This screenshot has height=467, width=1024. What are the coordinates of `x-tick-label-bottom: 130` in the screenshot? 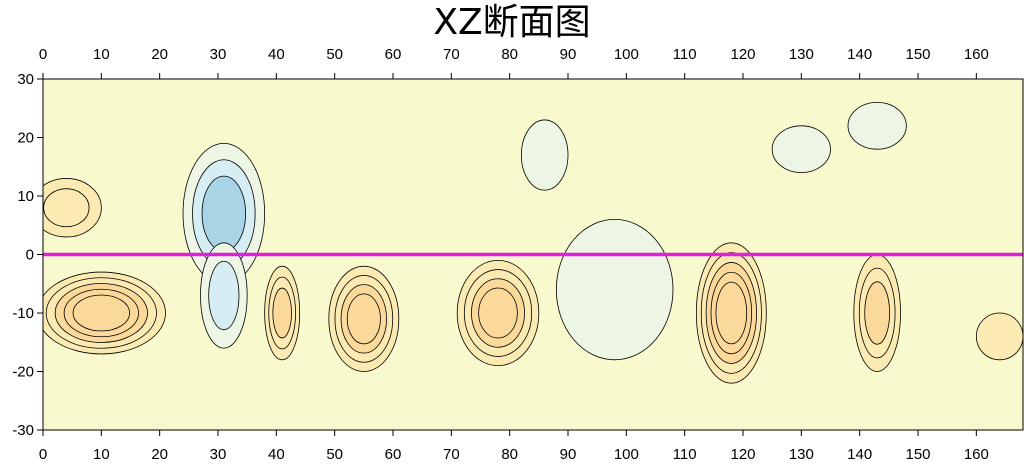 It's located at (801, 454).